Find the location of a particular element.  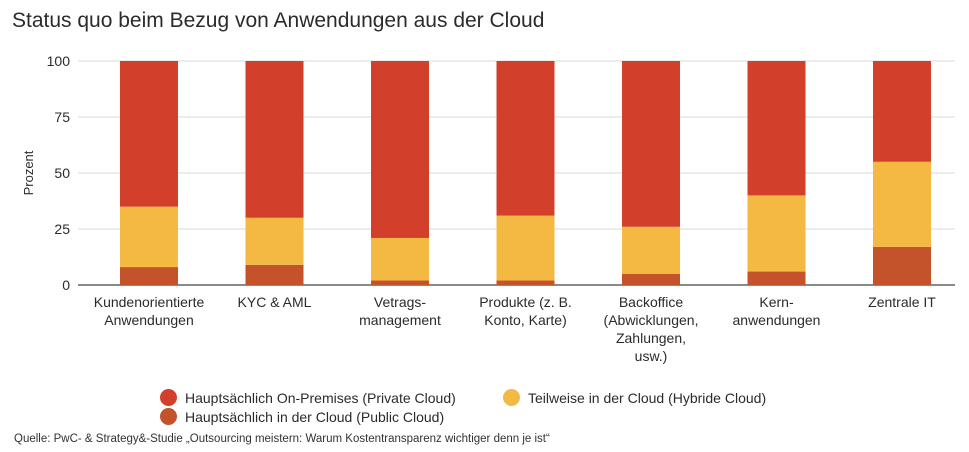

y-axis-label: Prozent is located at coordinates (28, 172).